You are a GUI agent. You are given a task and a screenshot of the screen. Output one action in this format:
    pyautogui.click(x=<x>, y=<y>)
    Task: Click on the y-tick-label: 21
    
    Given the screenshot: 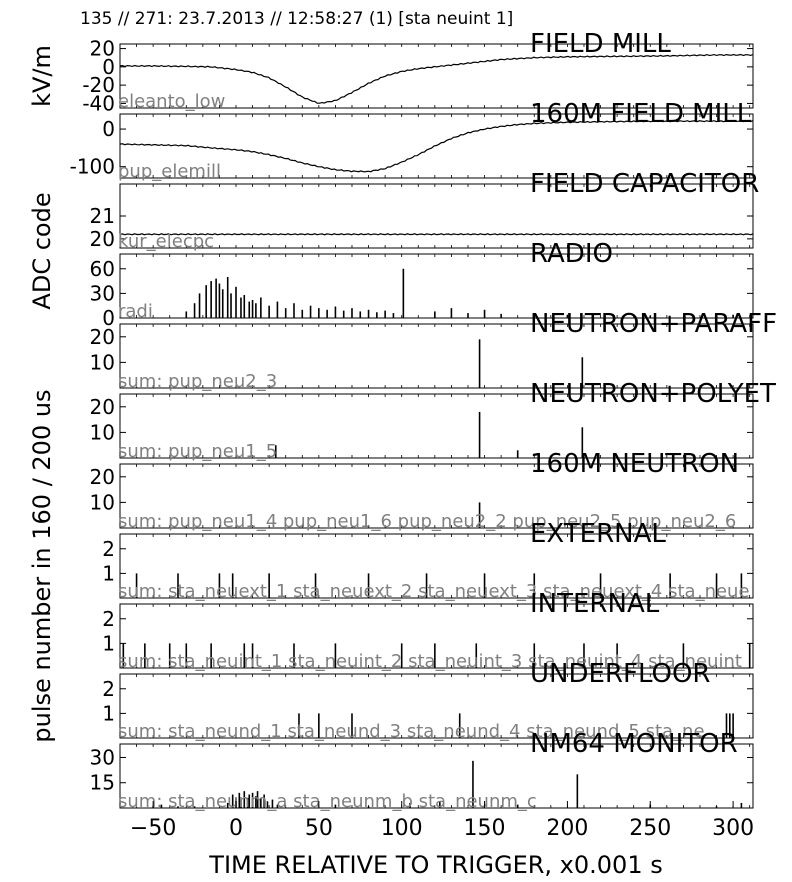 What is the action you would take?
    pyautogui.click(x=102, y=216)
    